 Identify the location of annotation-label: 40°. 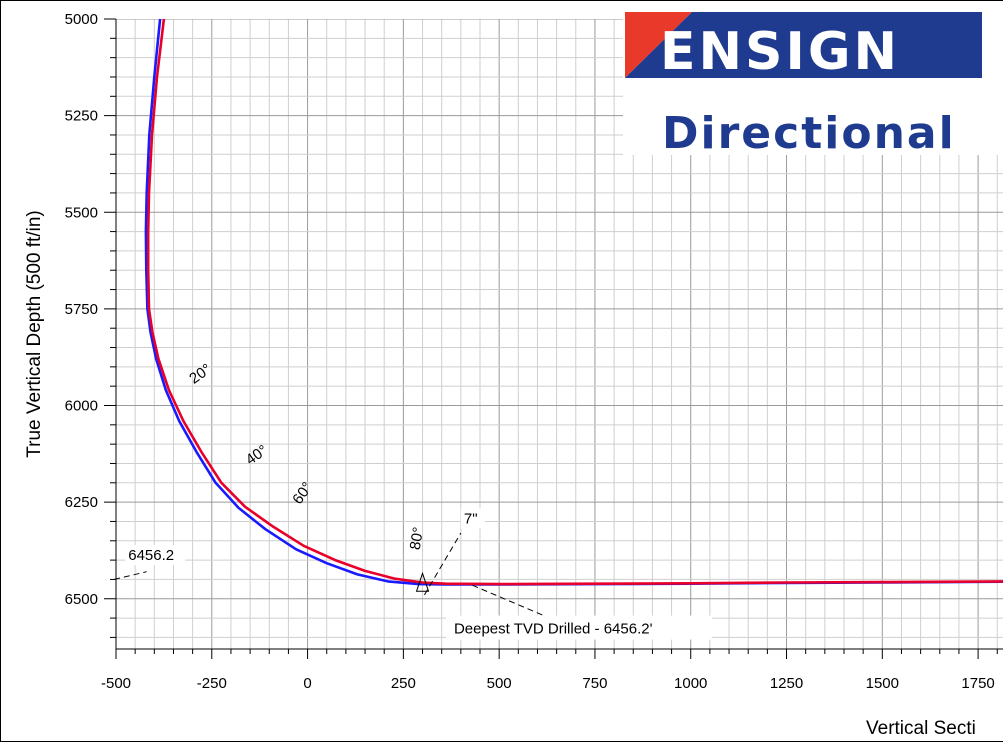
(257, 455).